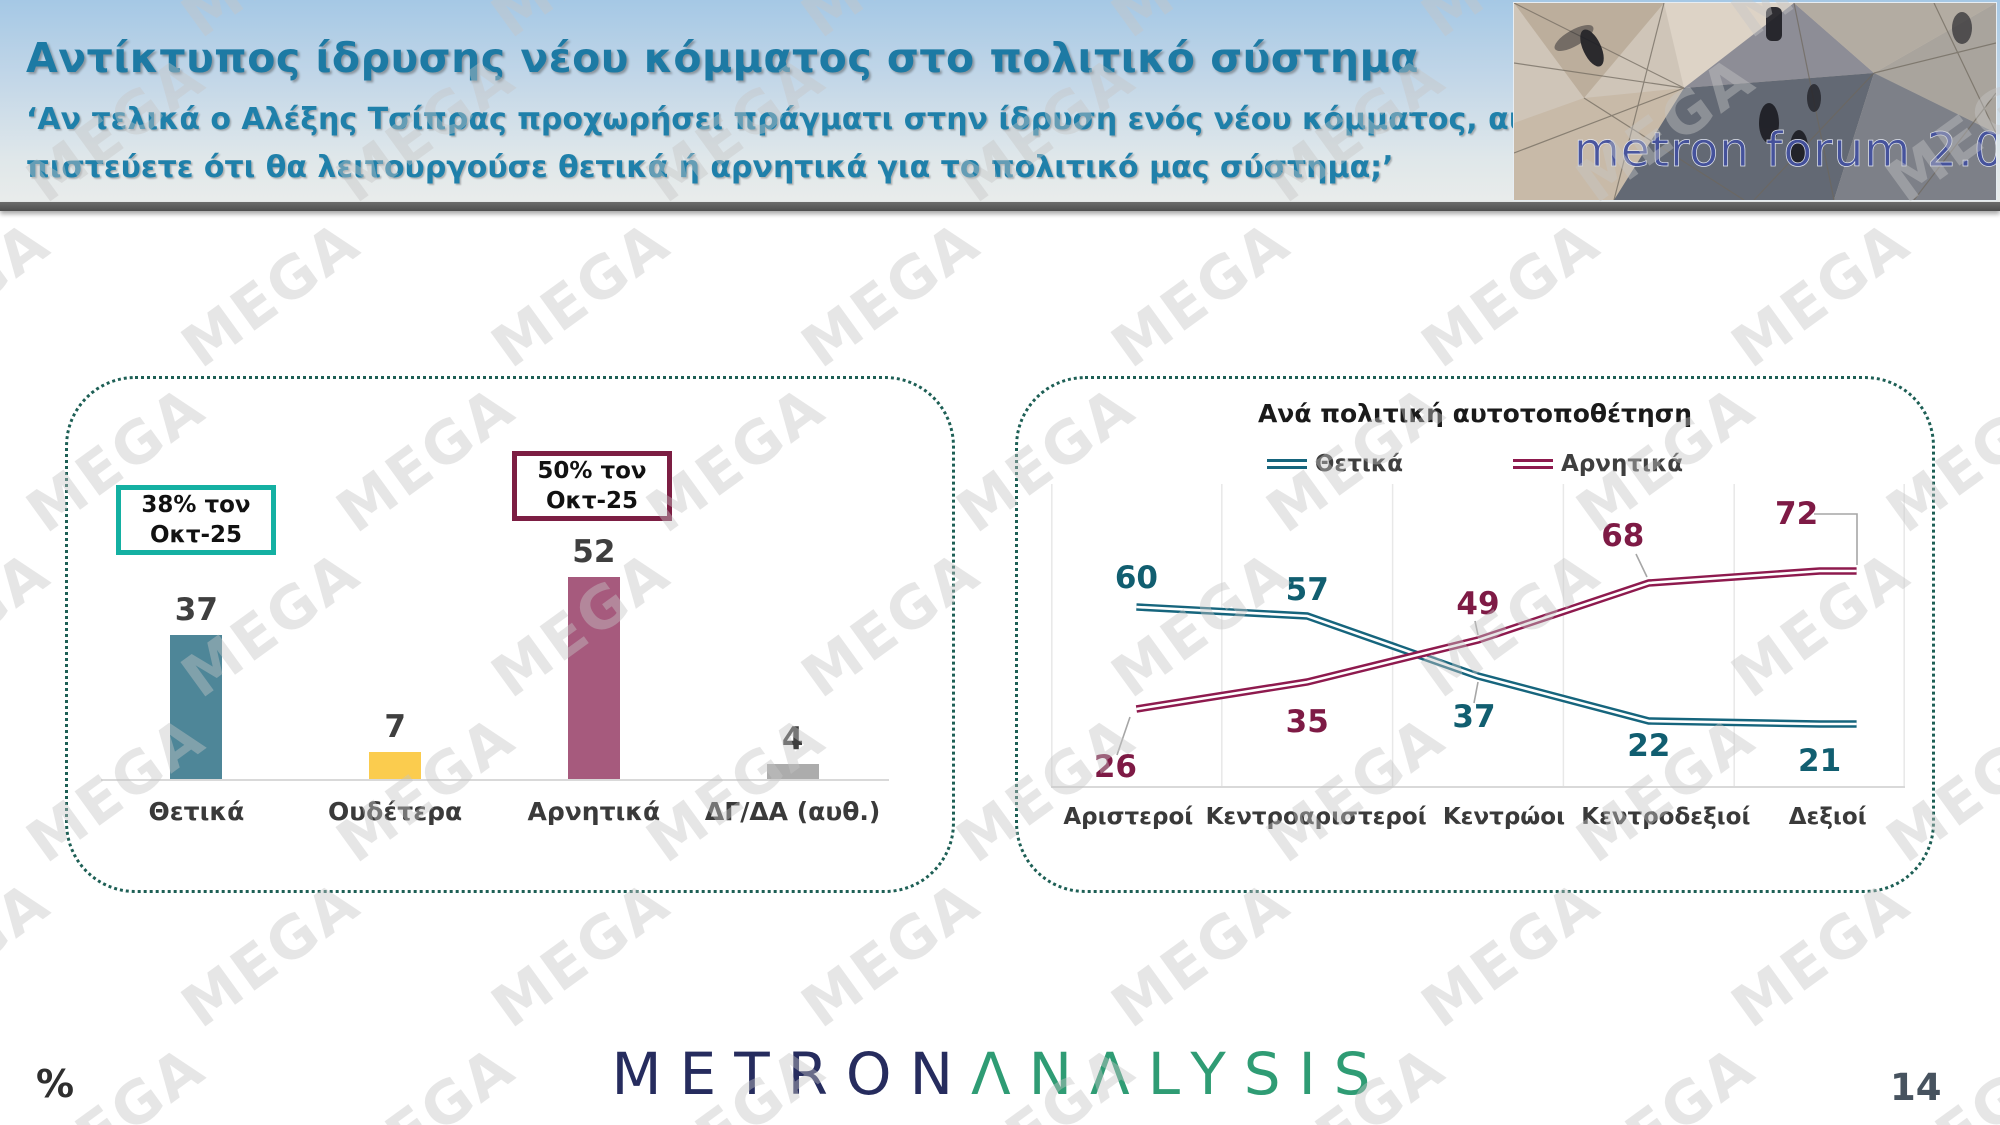  I want to click on value-label-thetika-aristeroi: 60, so click(1136, 578).